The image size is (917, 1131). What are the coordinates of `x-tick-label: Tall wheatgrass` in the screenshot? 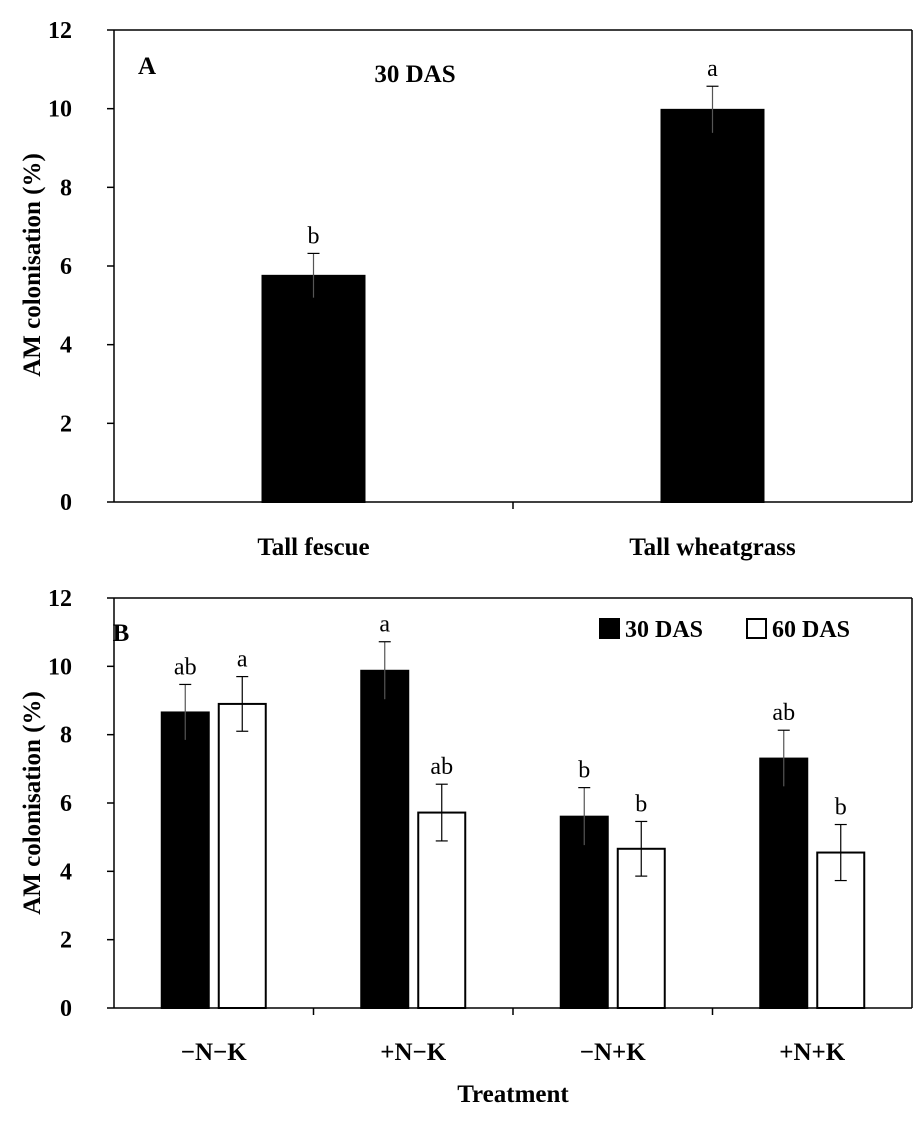 It's located at (712, 547).